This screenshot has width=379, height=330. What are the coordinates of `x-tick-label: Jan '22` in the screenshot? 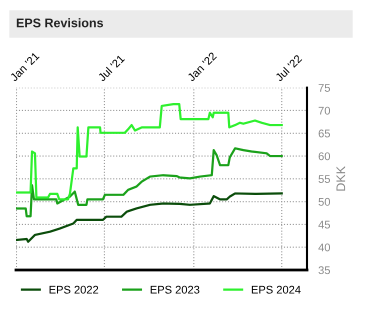 It's located at (201, 67).